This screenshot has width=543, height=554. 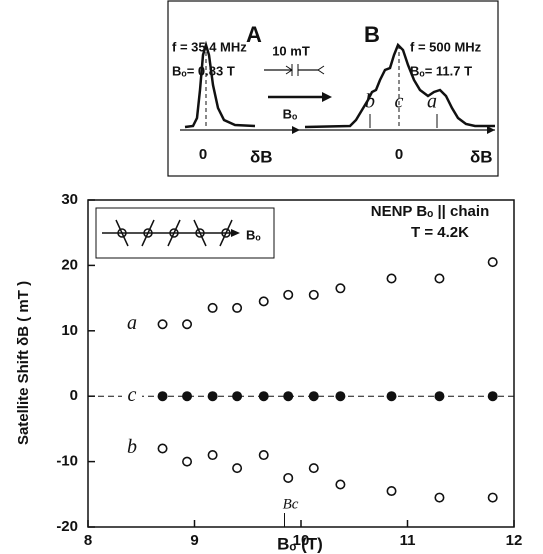 I want to click on y-tick-label: -20, so click(x=67, y=526).